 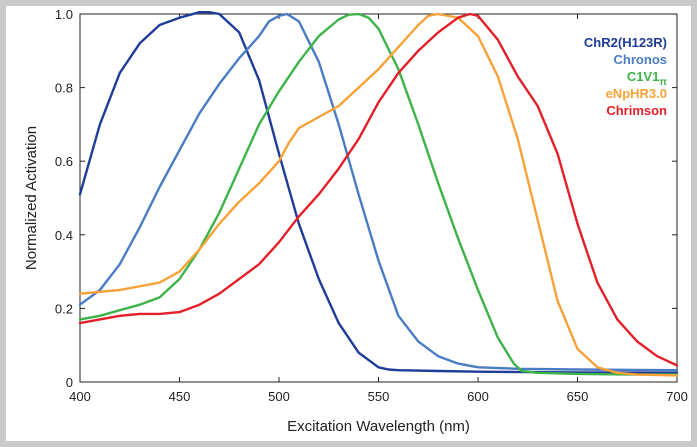 I want to click on legend-entry-label: Chronos, so click(x=640, y=59).